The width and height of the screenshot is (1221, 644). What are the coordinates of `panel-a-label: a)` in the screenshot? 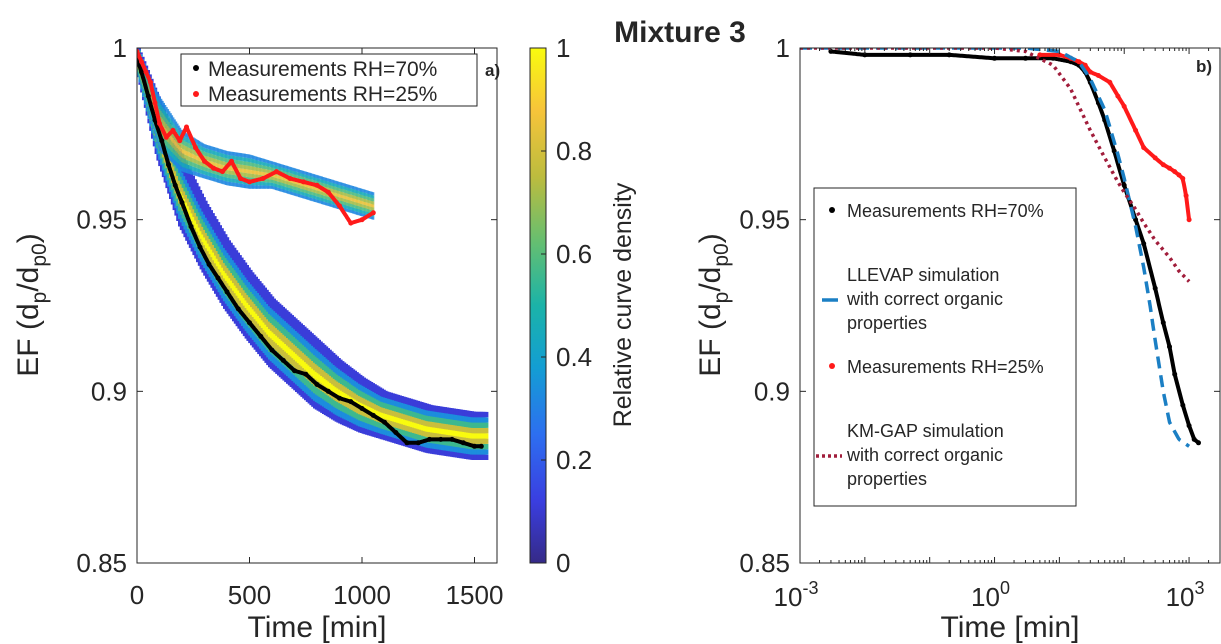 It's located at (492, 70).